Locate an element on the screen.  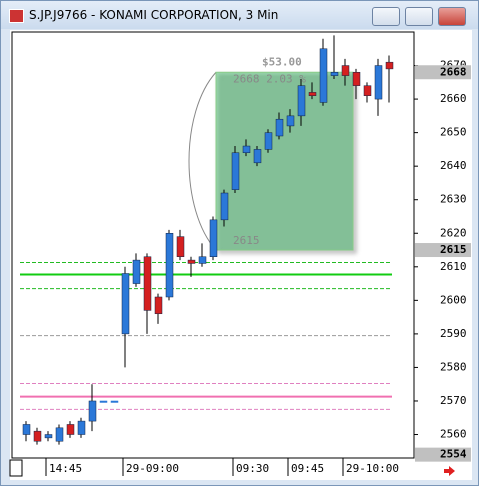
y-tick-label: 2590 is located at coordinates (453, 333).